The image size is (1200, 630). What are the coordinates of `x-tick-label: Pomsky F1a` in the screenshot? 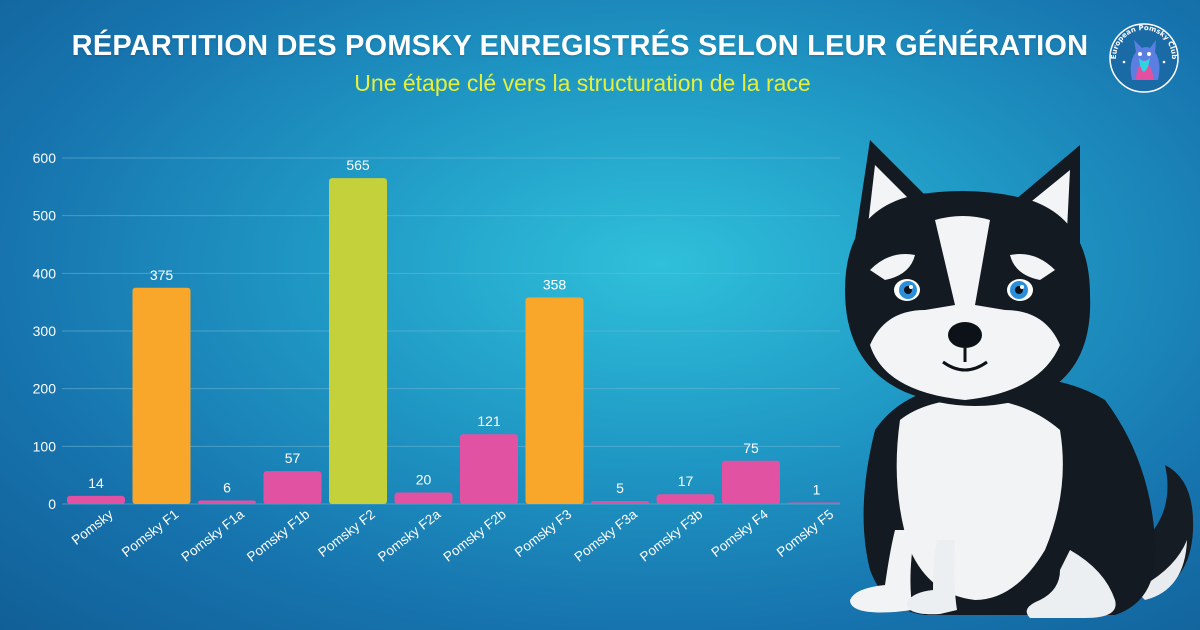 It's located at (212, 535).